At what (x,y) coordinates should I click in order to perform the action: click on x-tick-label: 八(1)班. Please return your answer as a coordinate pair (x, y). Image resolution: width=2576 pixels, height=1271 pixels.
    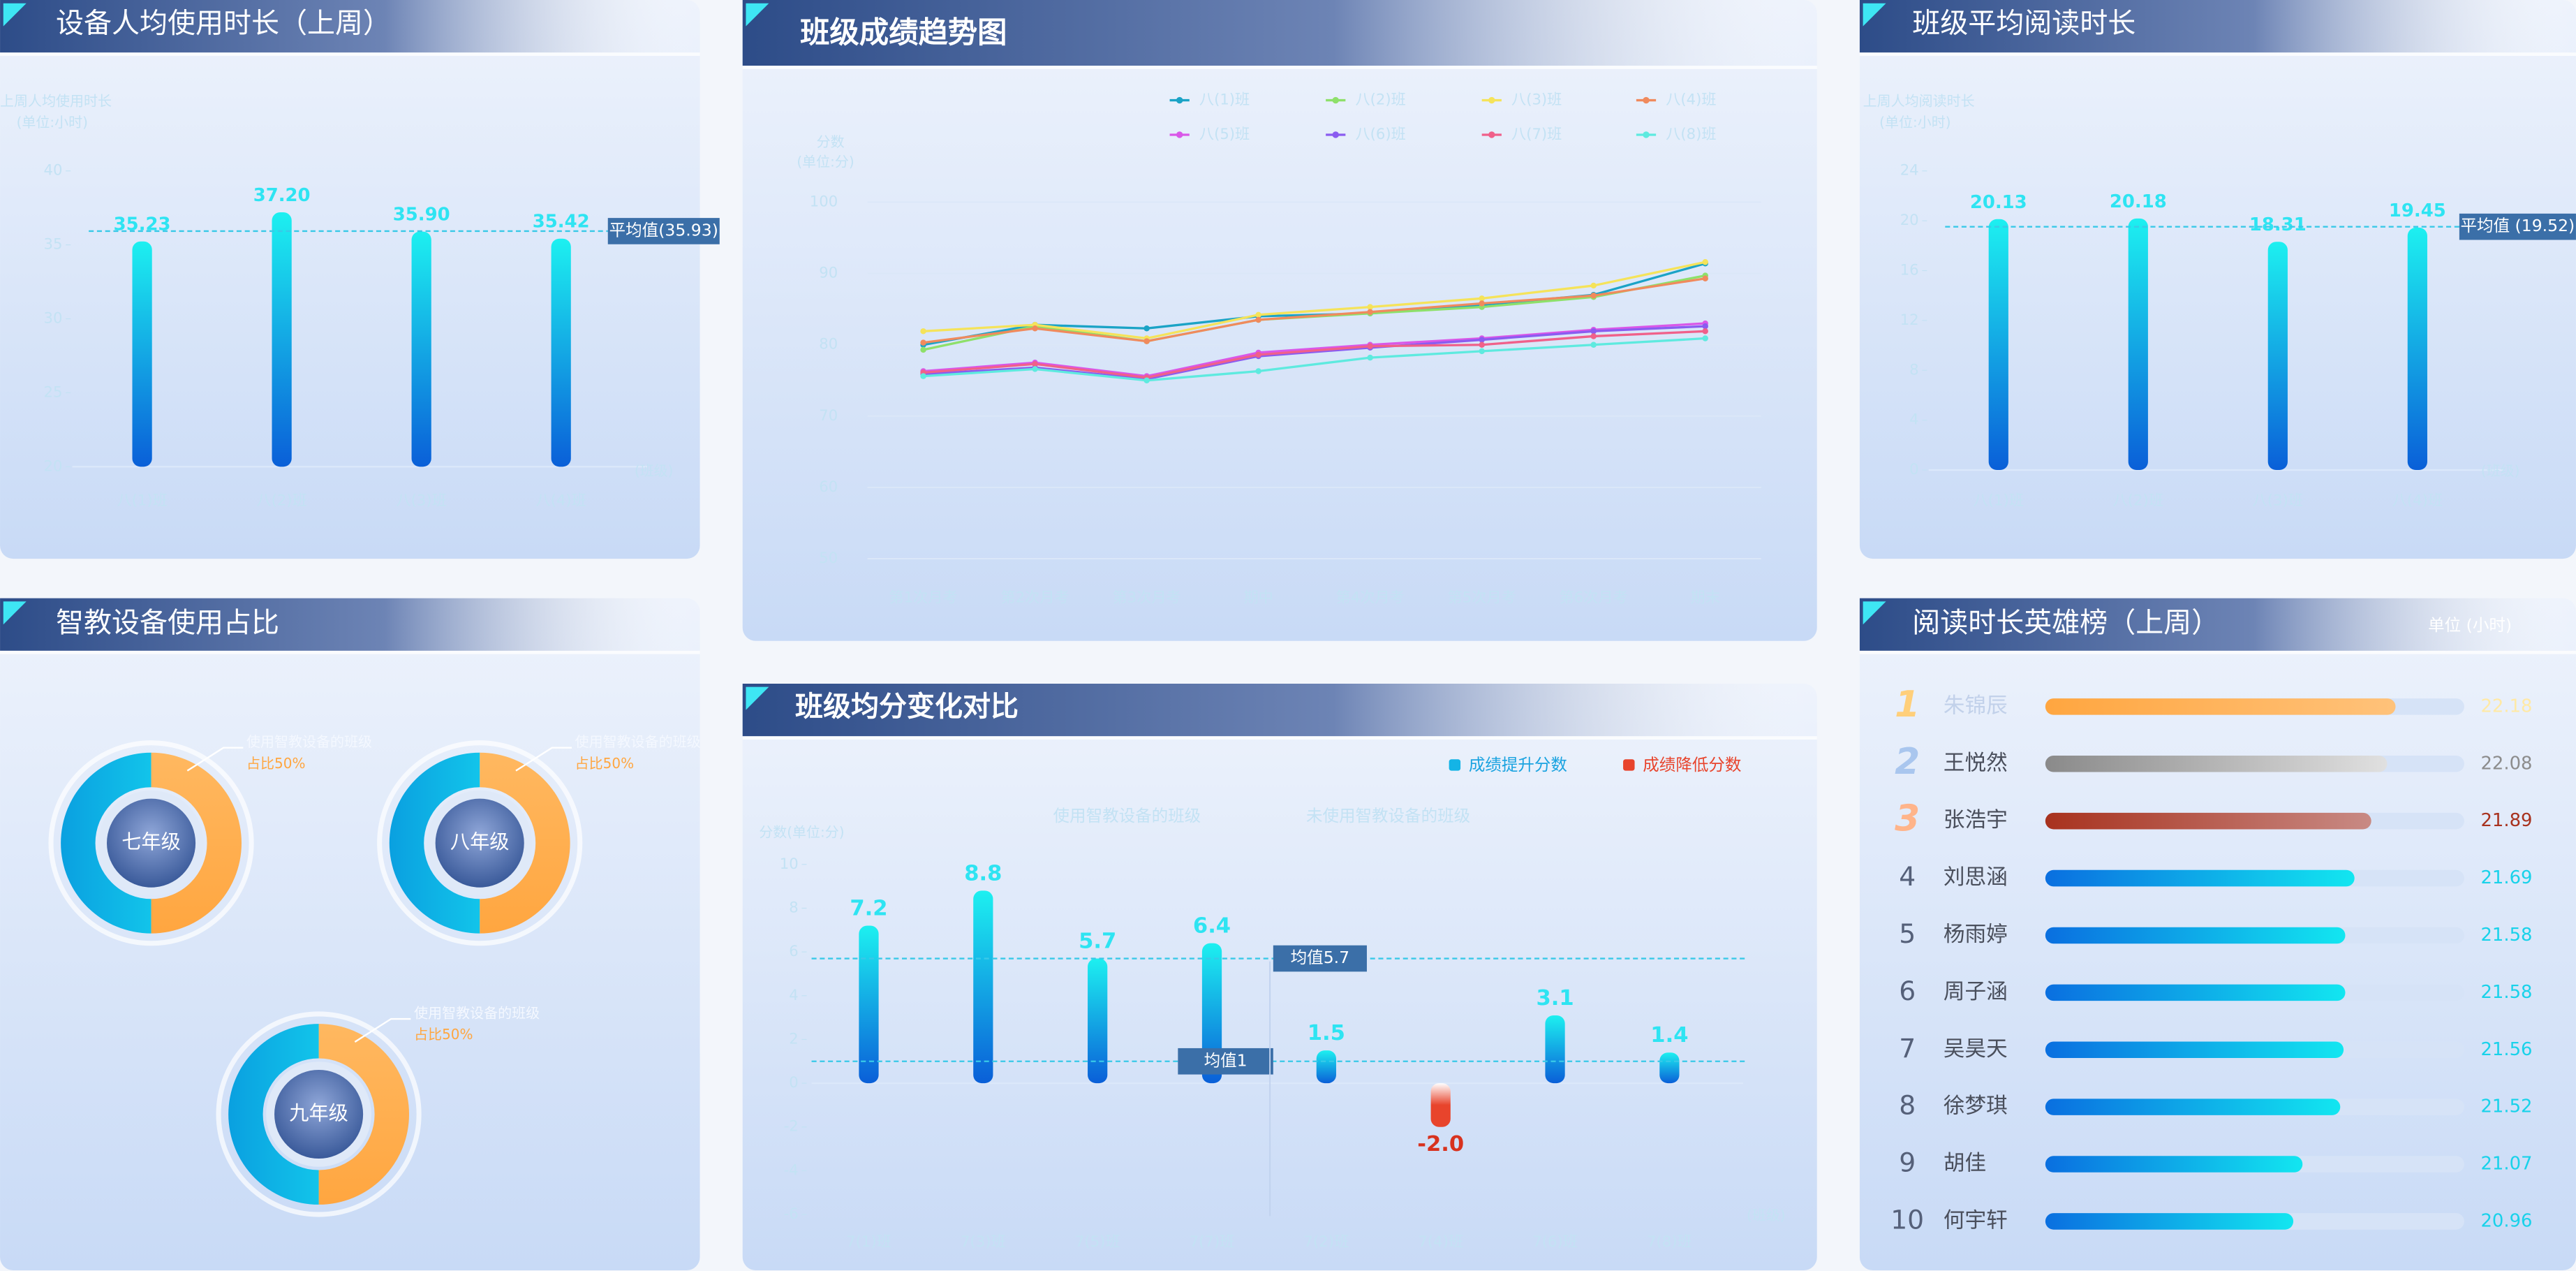
    Looking at the image, I should click on (1999, 500).